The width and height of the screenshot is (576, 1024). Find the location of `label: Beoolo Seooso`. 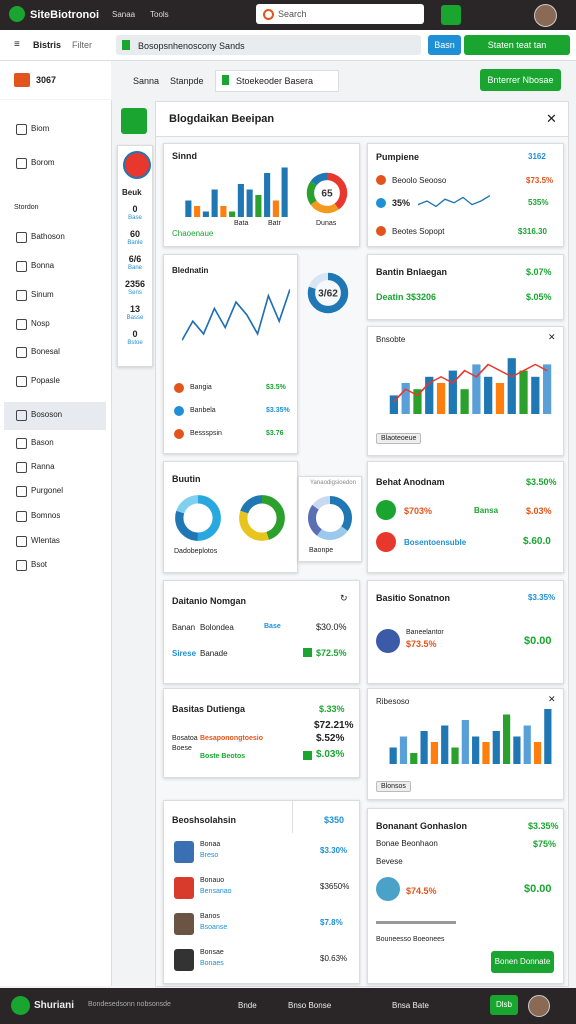

label: Beoolo Seooso is located at coordinates (419, 180).